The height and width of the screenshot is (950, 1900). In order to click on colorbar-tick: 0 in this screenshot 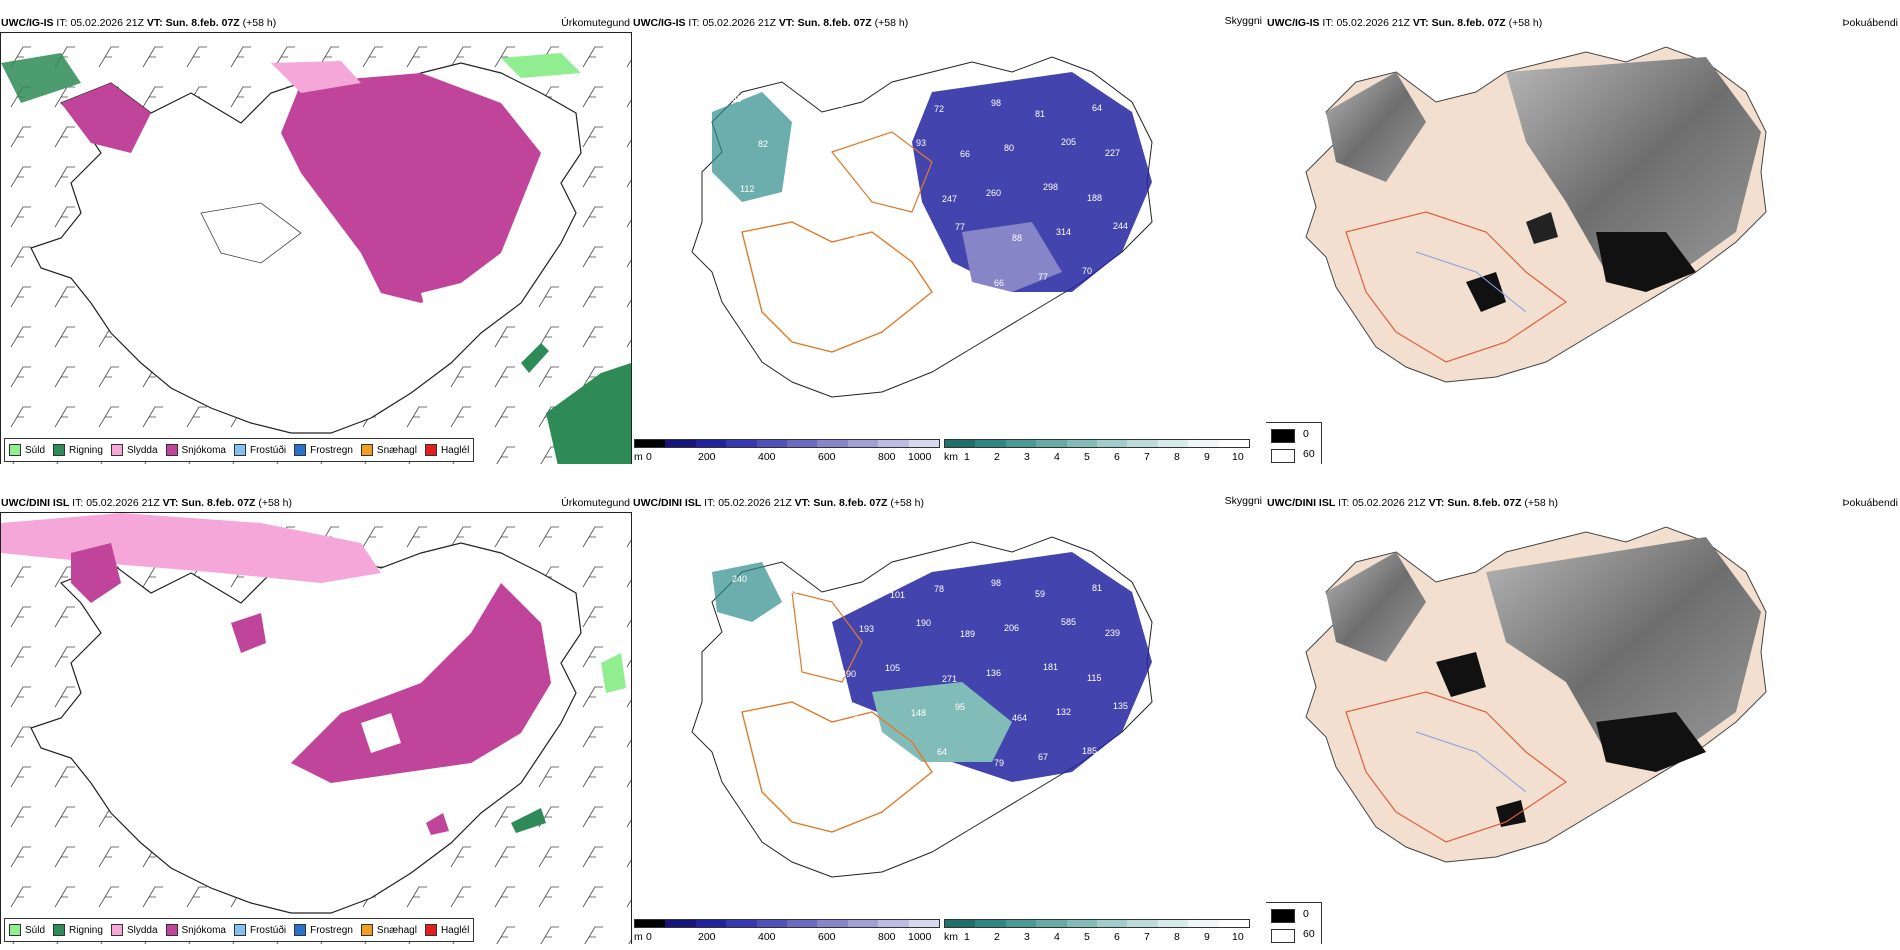, I will do `click(649, 937)`.